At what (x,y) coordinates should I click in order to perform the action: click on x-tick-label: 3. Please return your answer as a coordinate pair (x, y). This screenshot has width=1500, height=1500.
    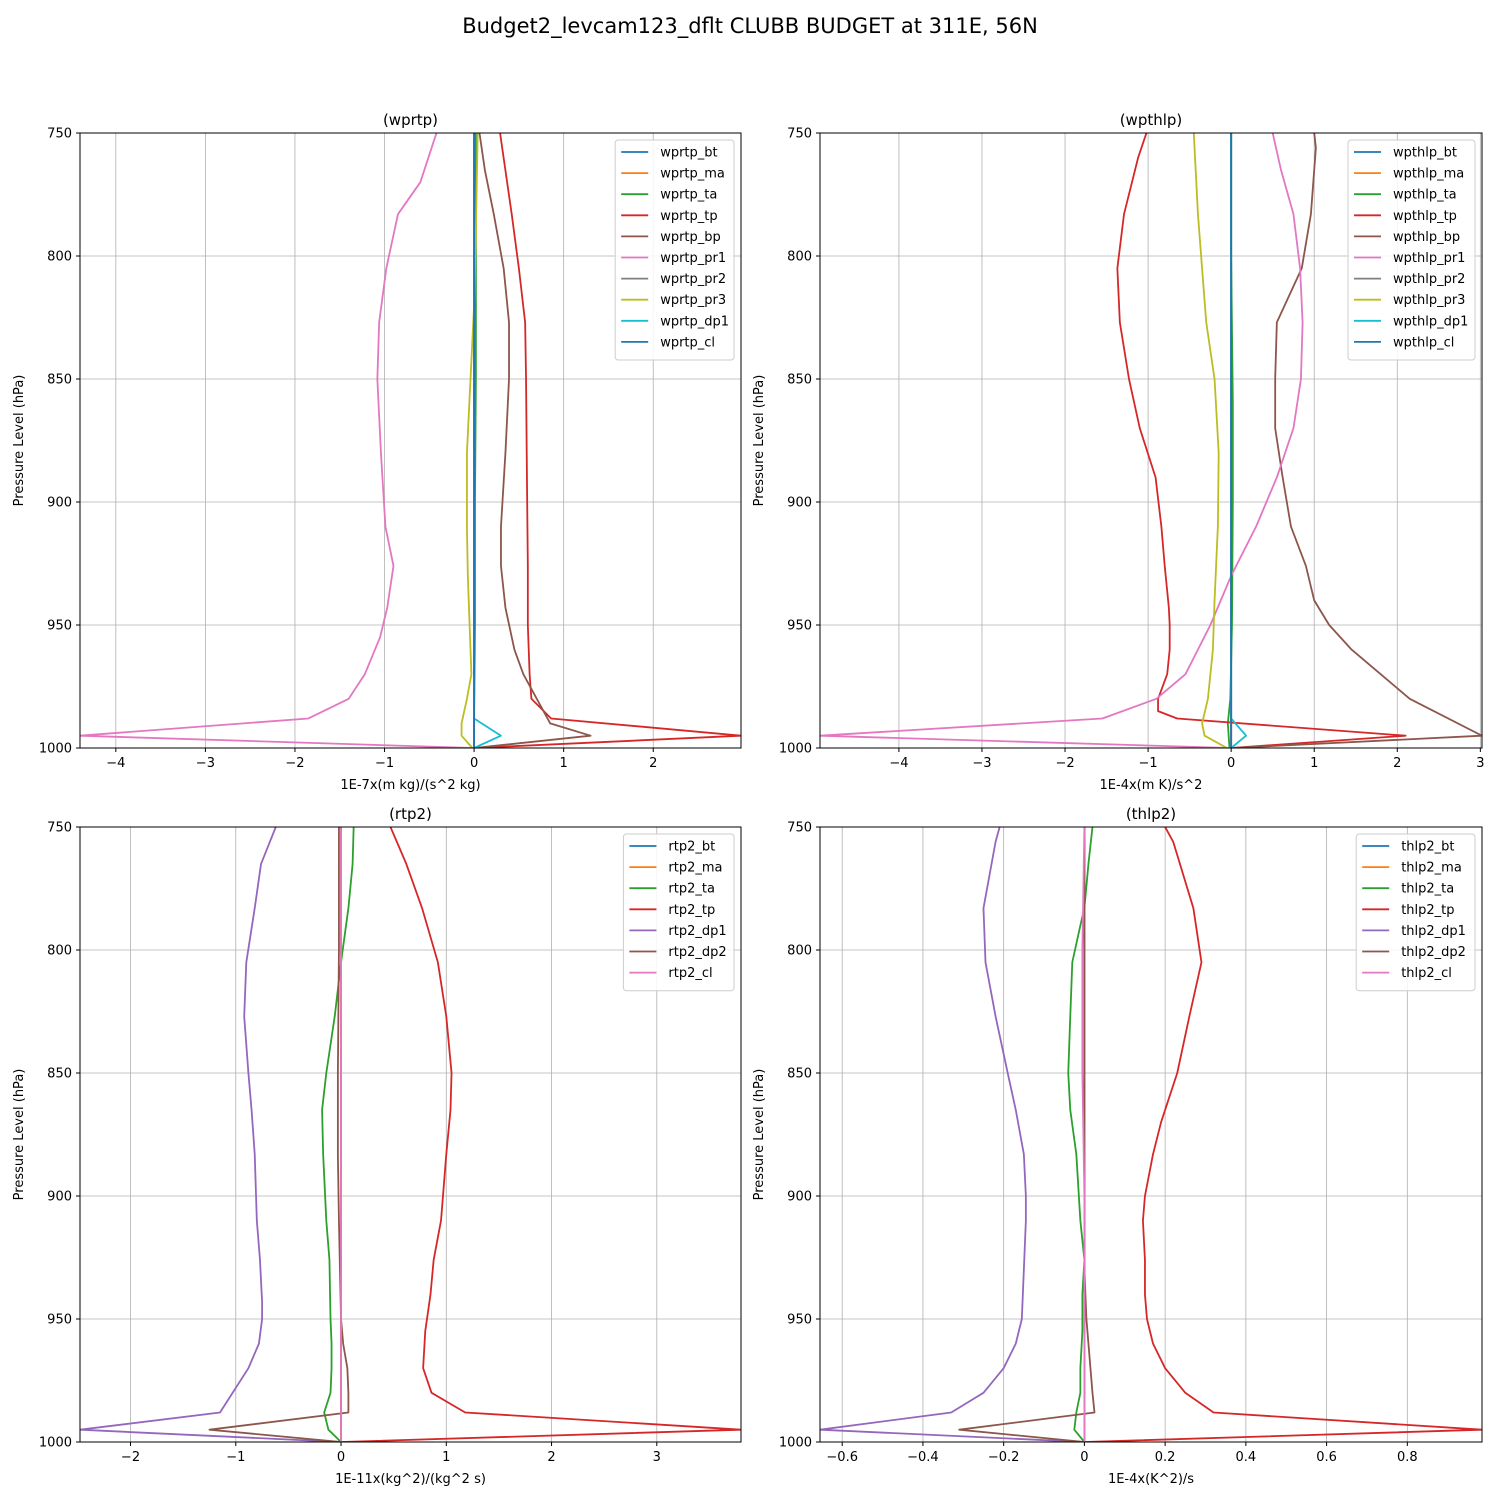
    Looking at the image, I should click on (657, 1457).